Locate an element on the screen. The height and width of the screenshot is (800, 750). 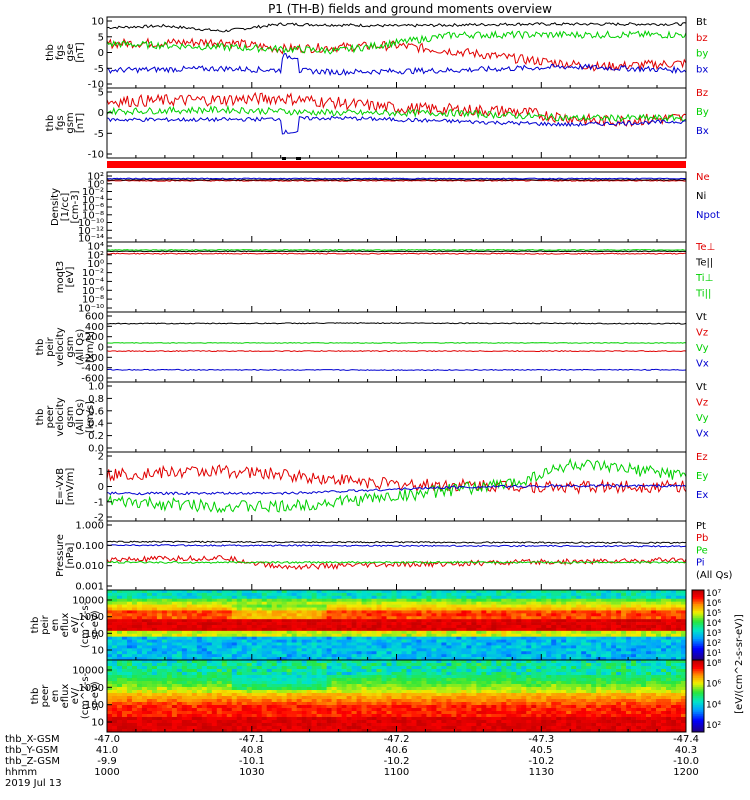
y-axis-label: thb is located at coordinates (50, 52).